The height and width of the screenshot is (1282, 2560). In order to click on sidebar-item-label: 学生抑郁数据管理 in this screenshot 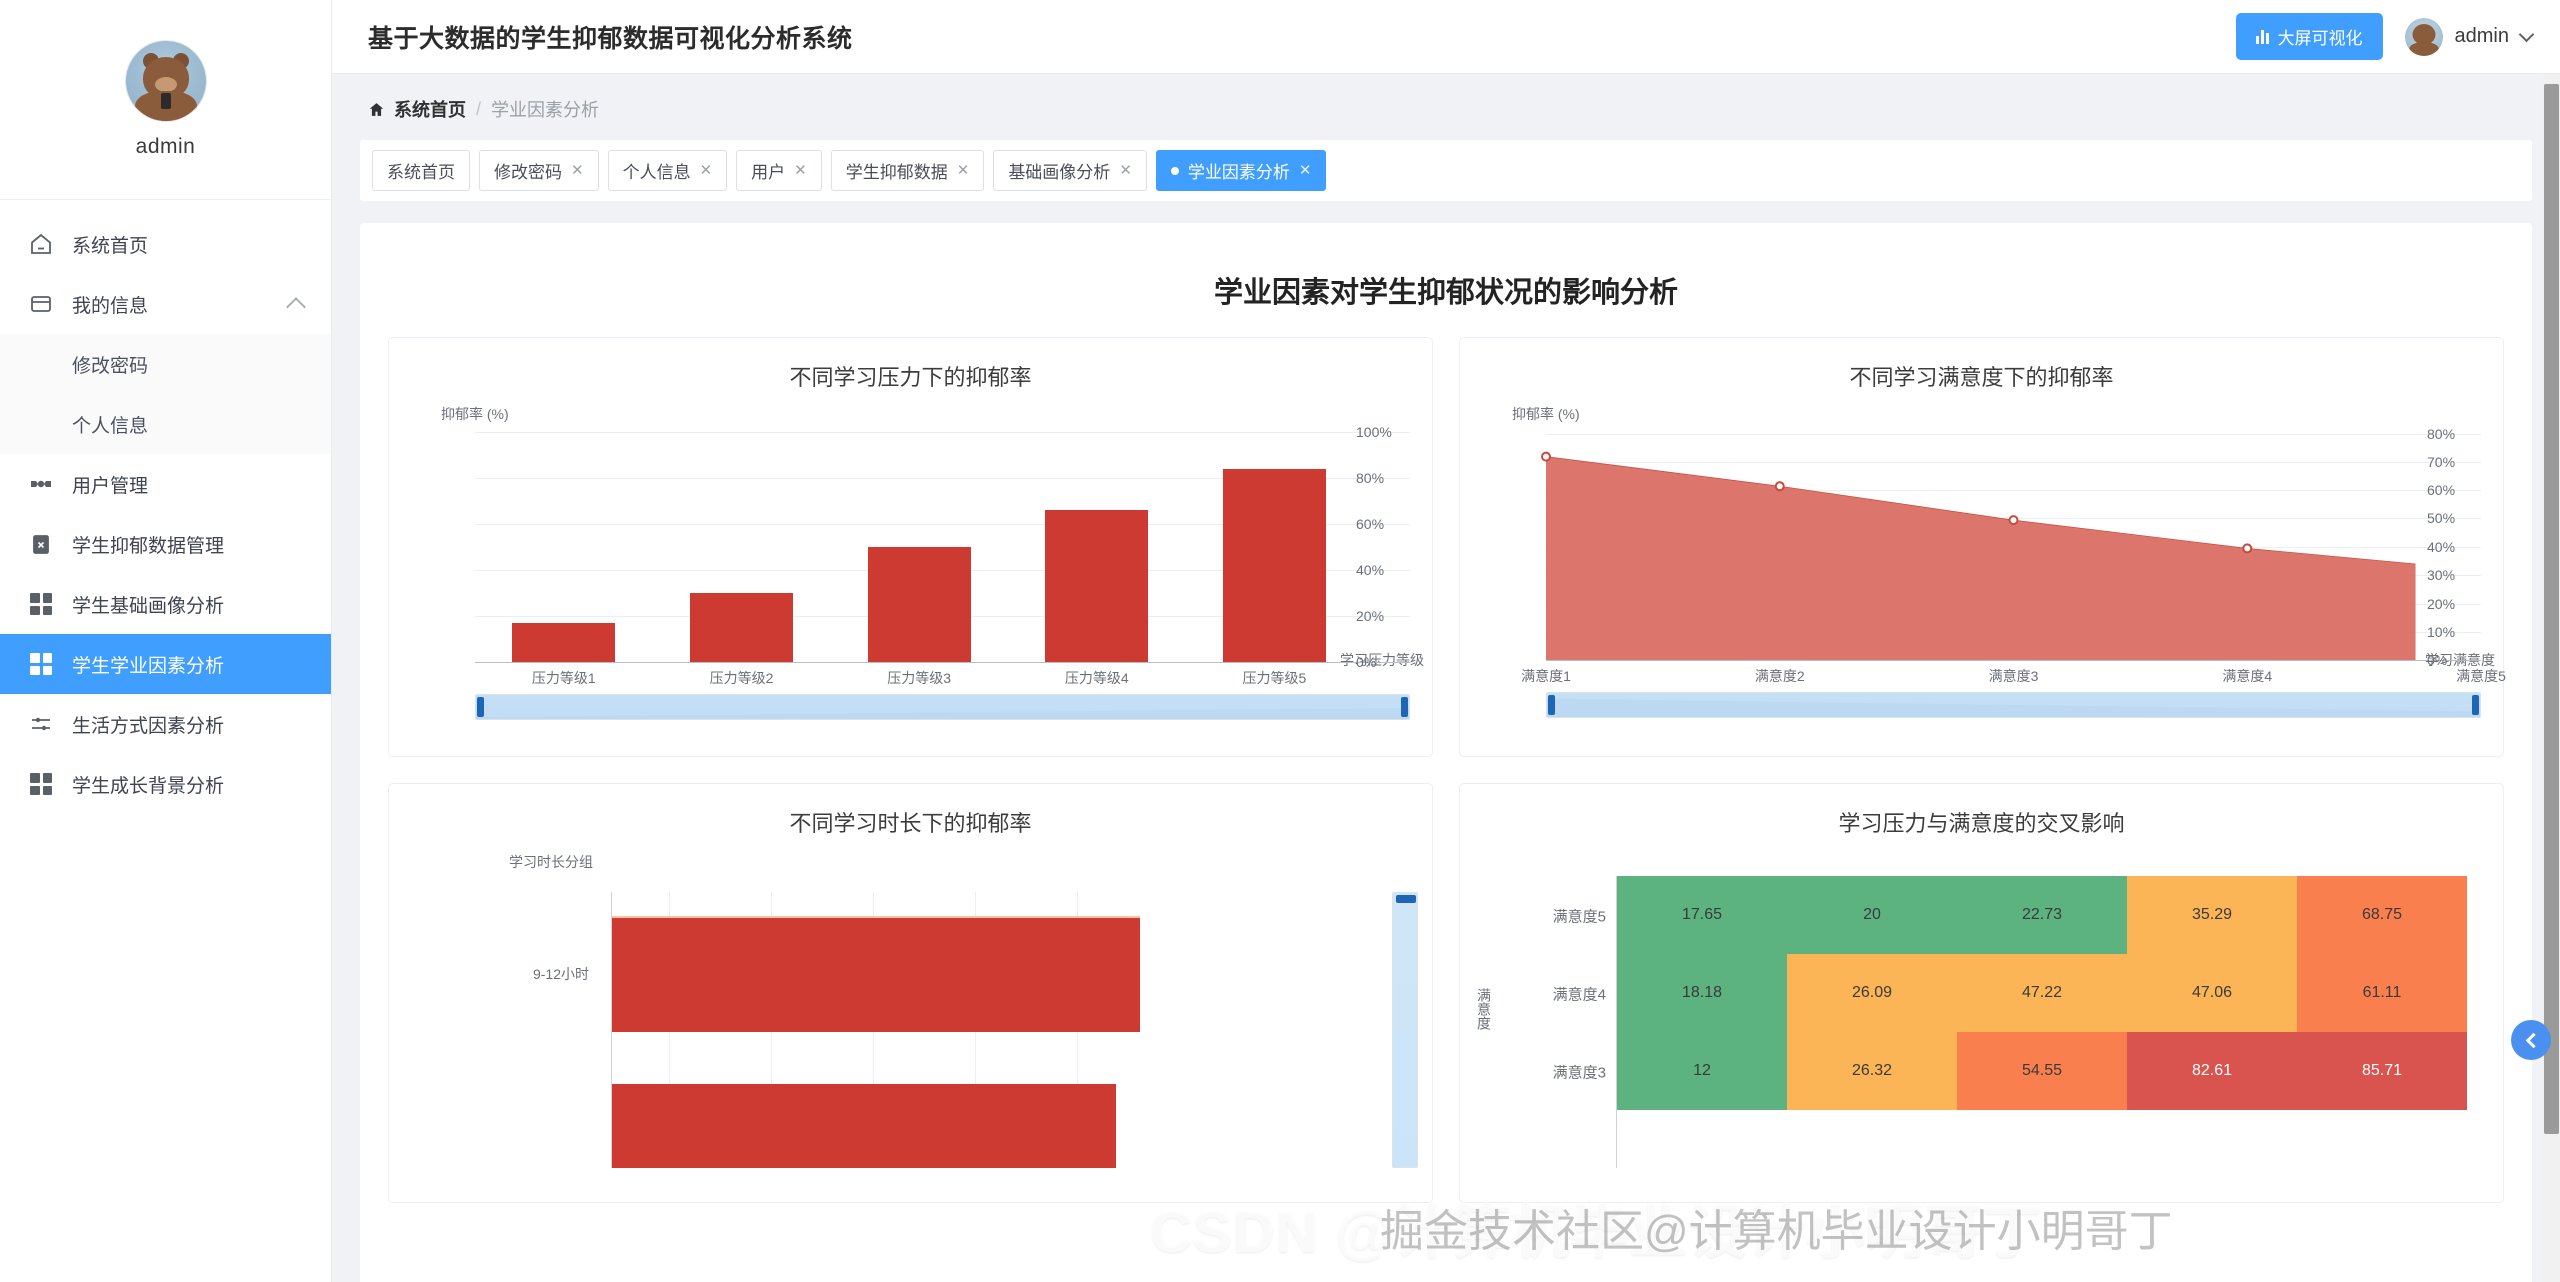, I will do `click(148, 546)`.